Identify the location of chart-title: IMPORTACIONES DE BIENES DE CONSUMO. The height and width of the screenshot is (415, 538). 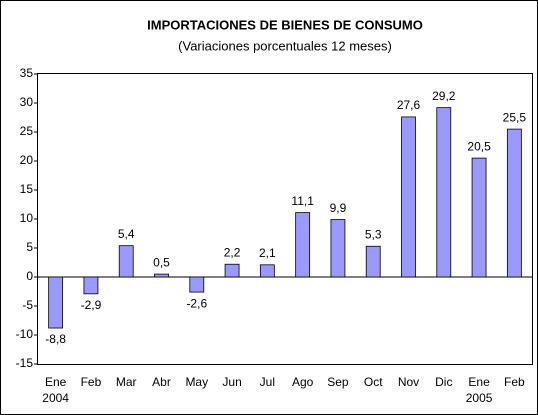
(285, 24).